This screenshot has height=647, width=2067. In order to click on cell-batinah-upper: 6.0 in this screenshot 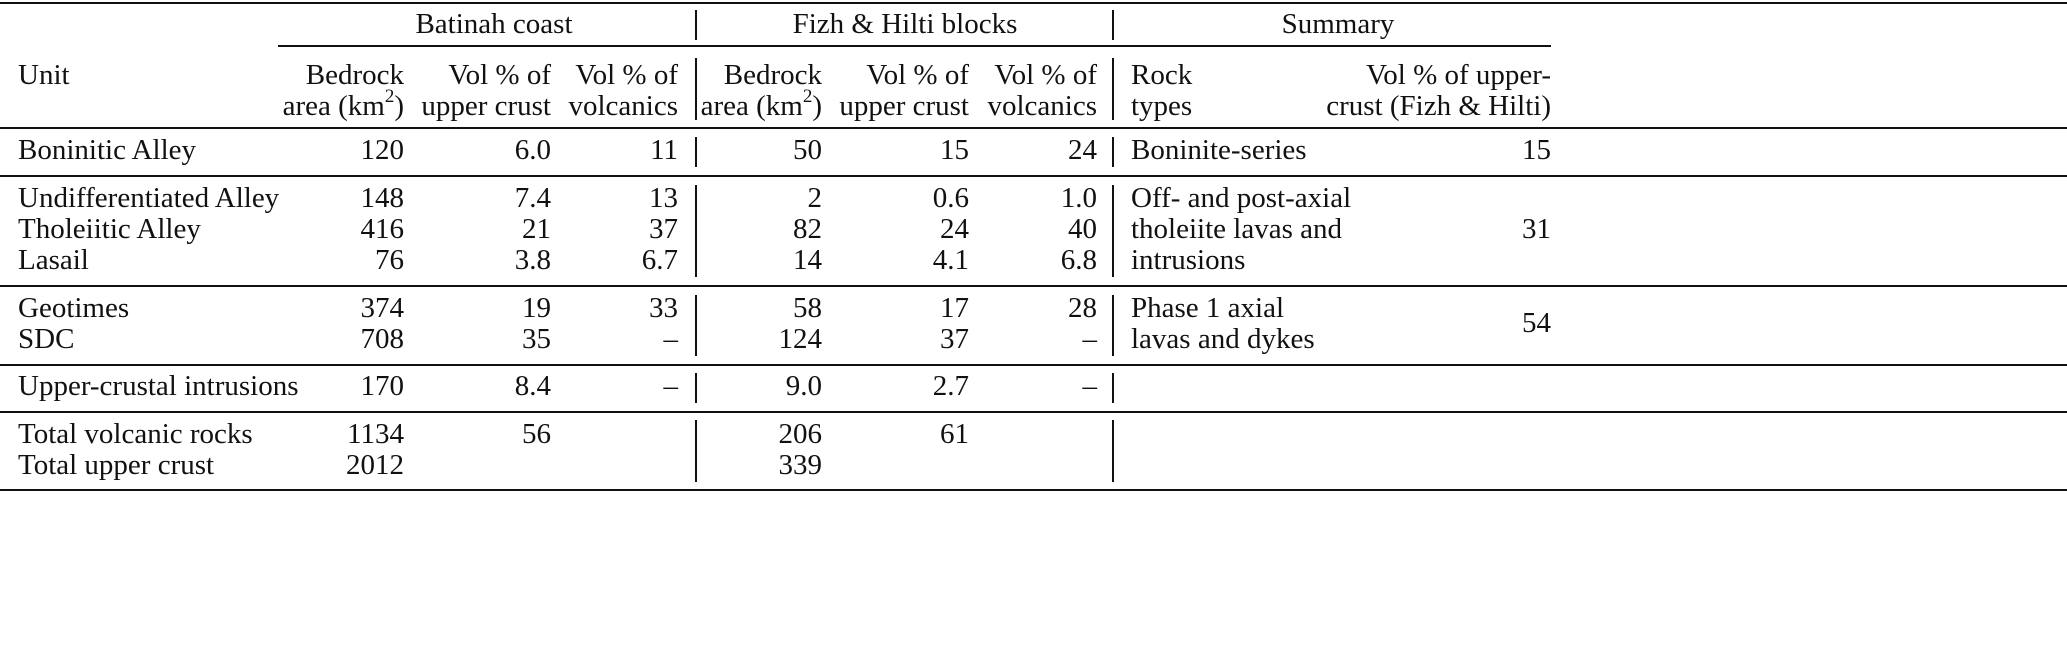, I will do `click(532, 150)`.